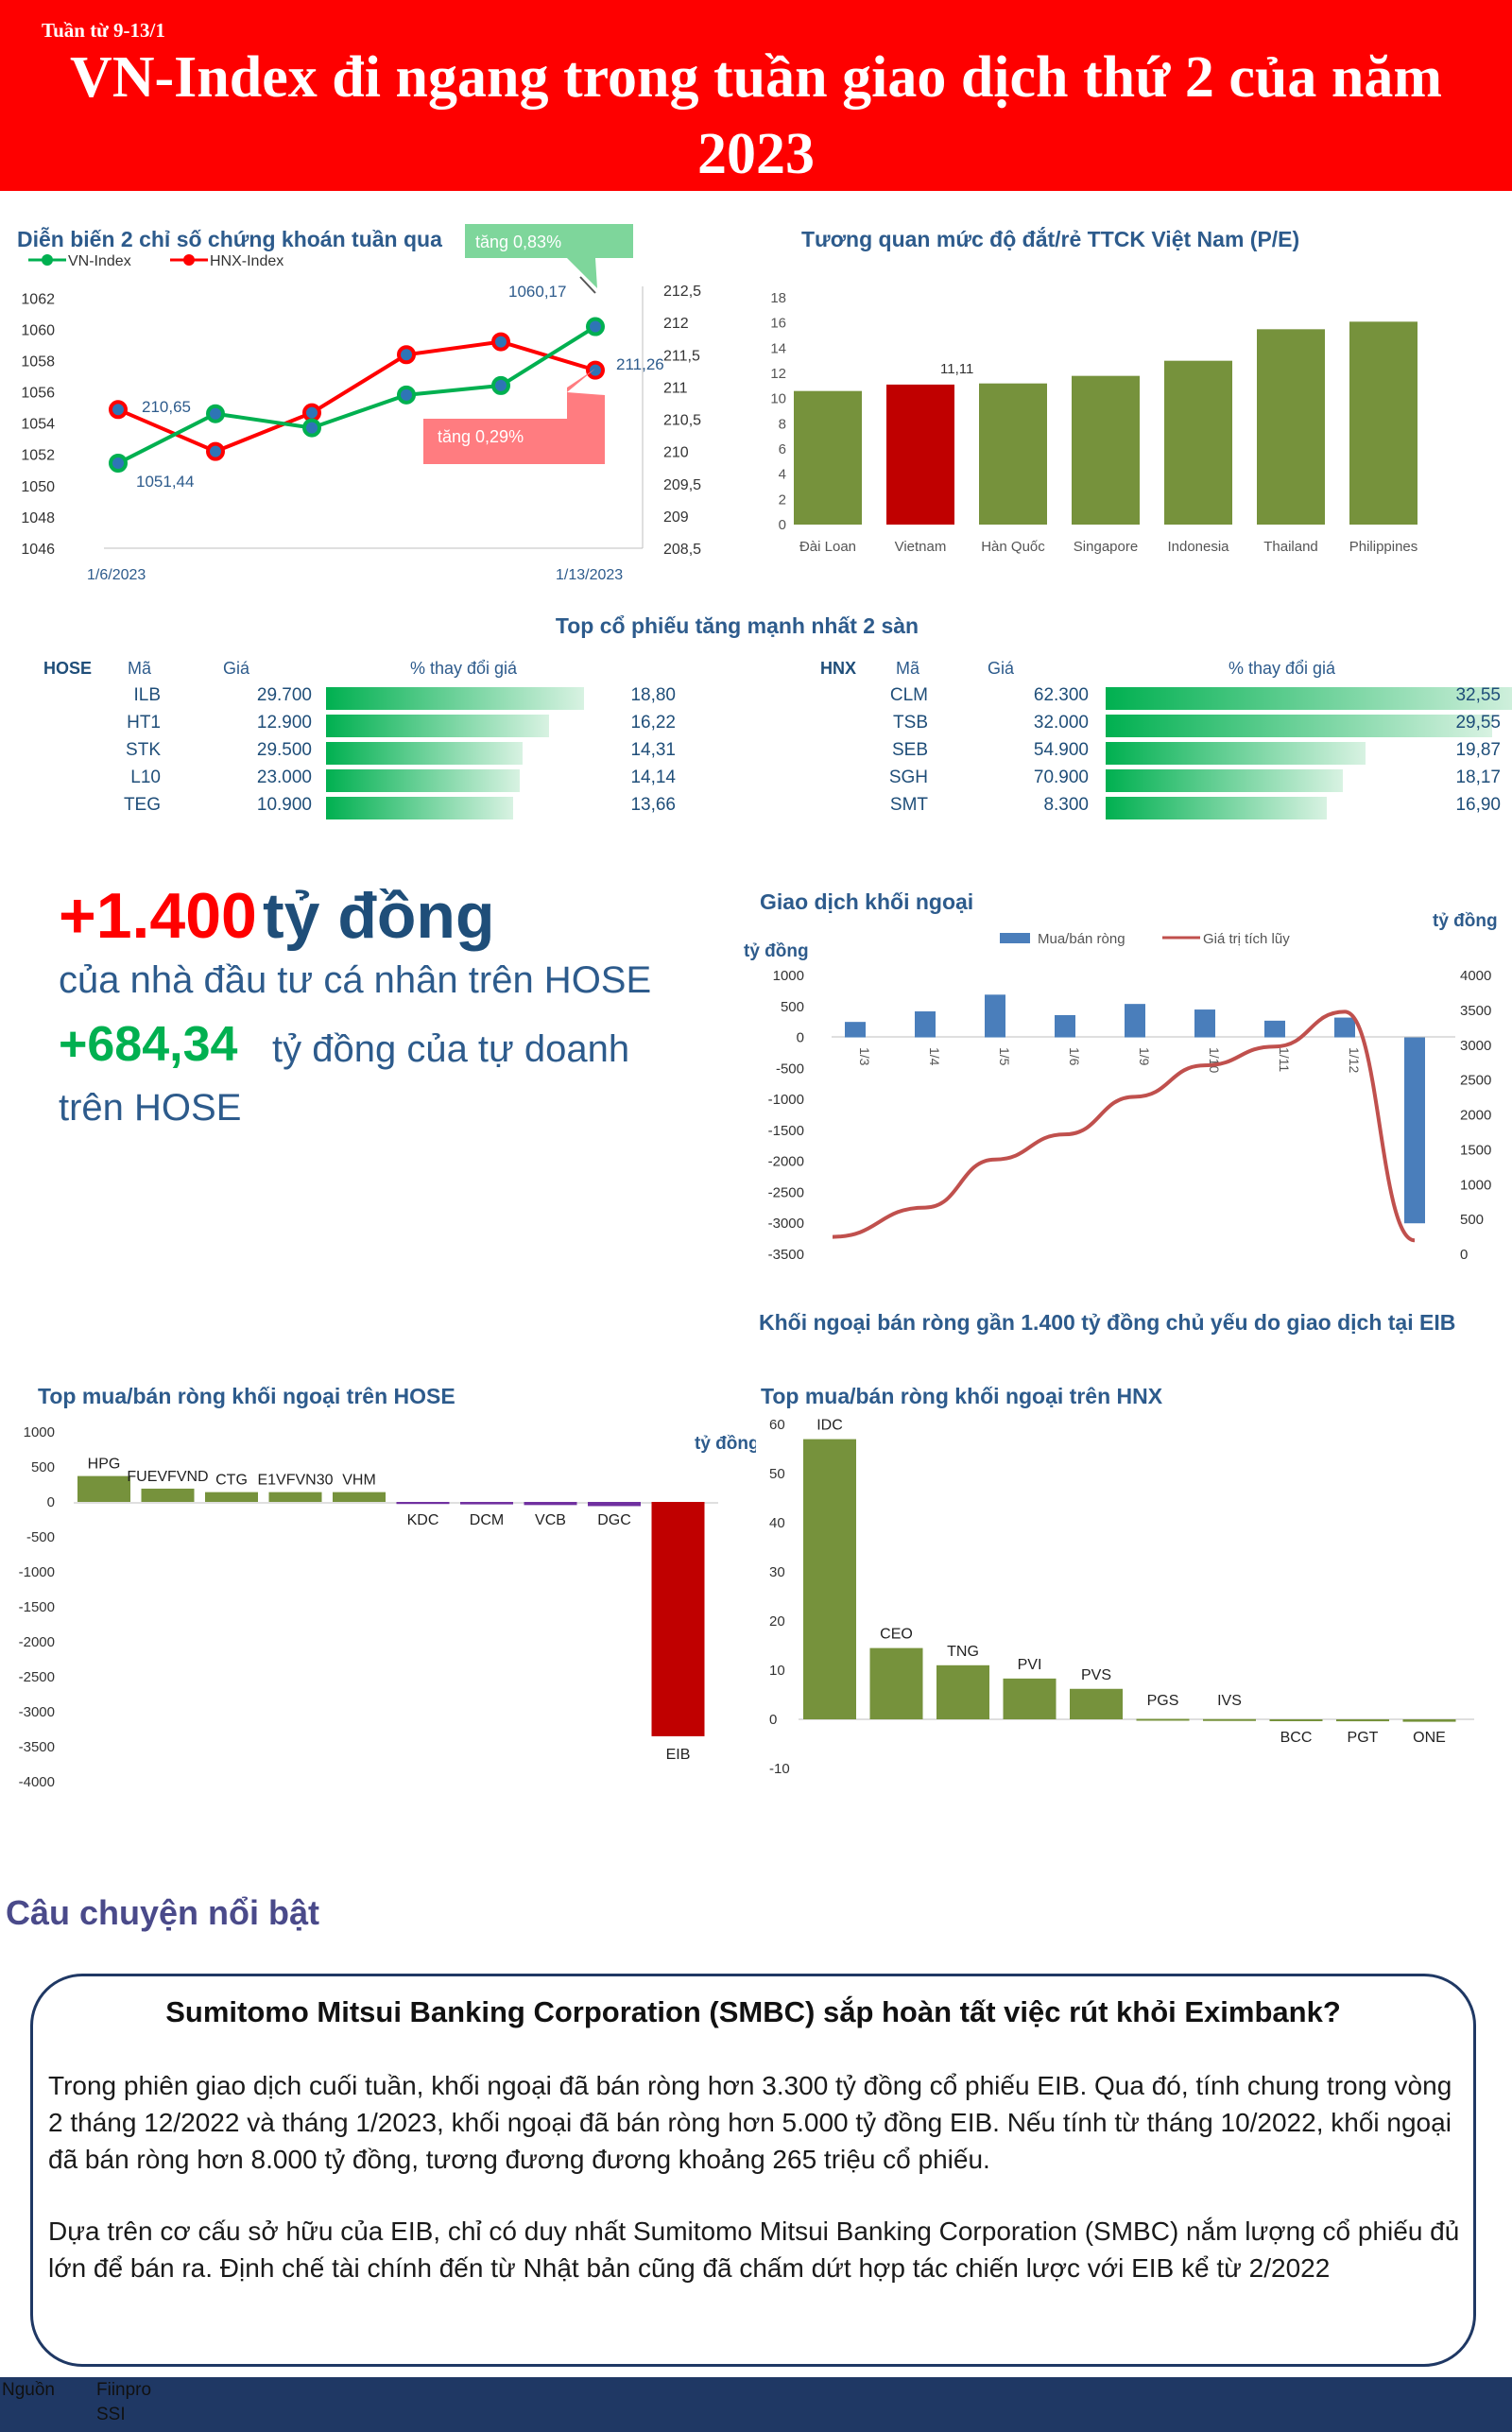 The image size is (1512, 2432). I want to click on x-end-label: 1/13/2023, so click(589, 575).